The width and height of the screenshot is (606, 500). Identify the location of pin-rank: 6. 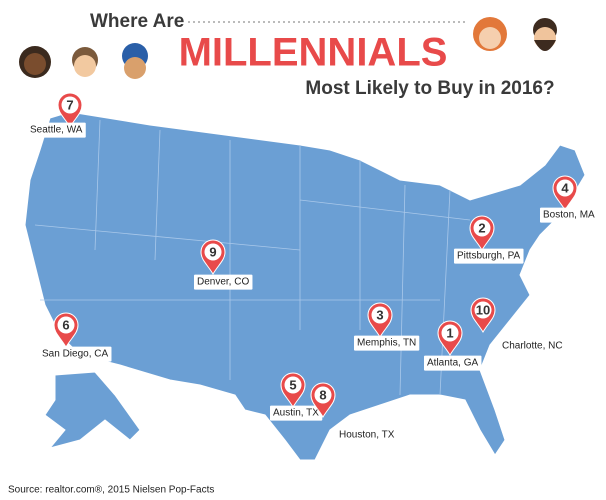
(65, 324).